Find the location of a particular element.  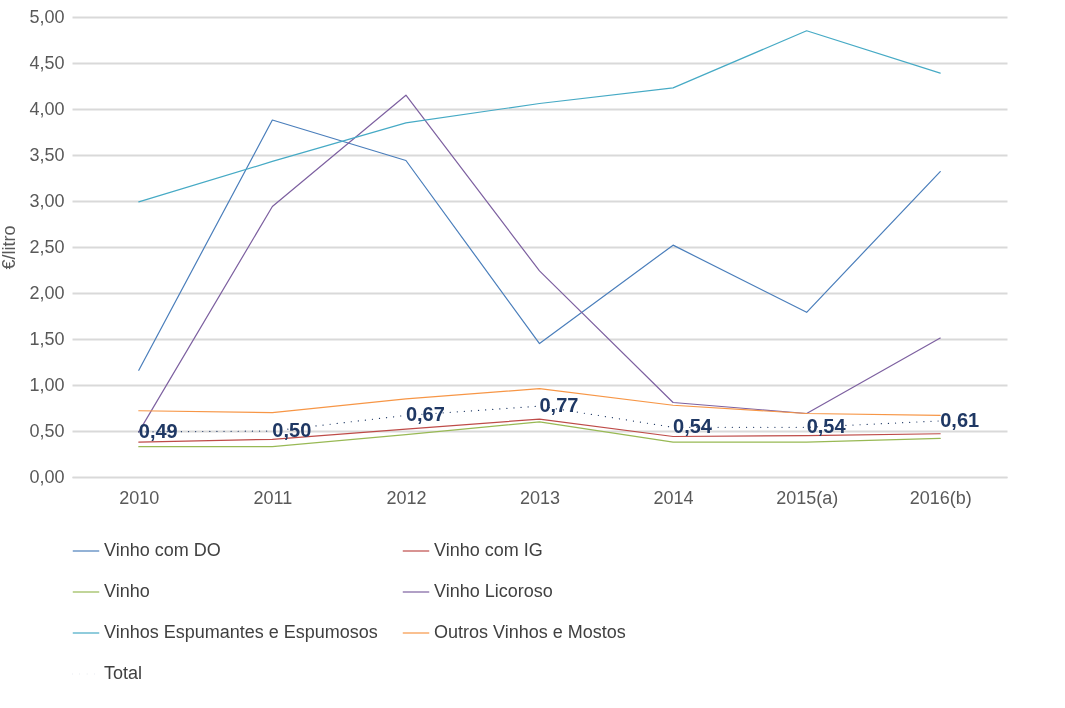

legend-label: Vinhos Espumantes e Espumosos is located at coordinates (241, 632).